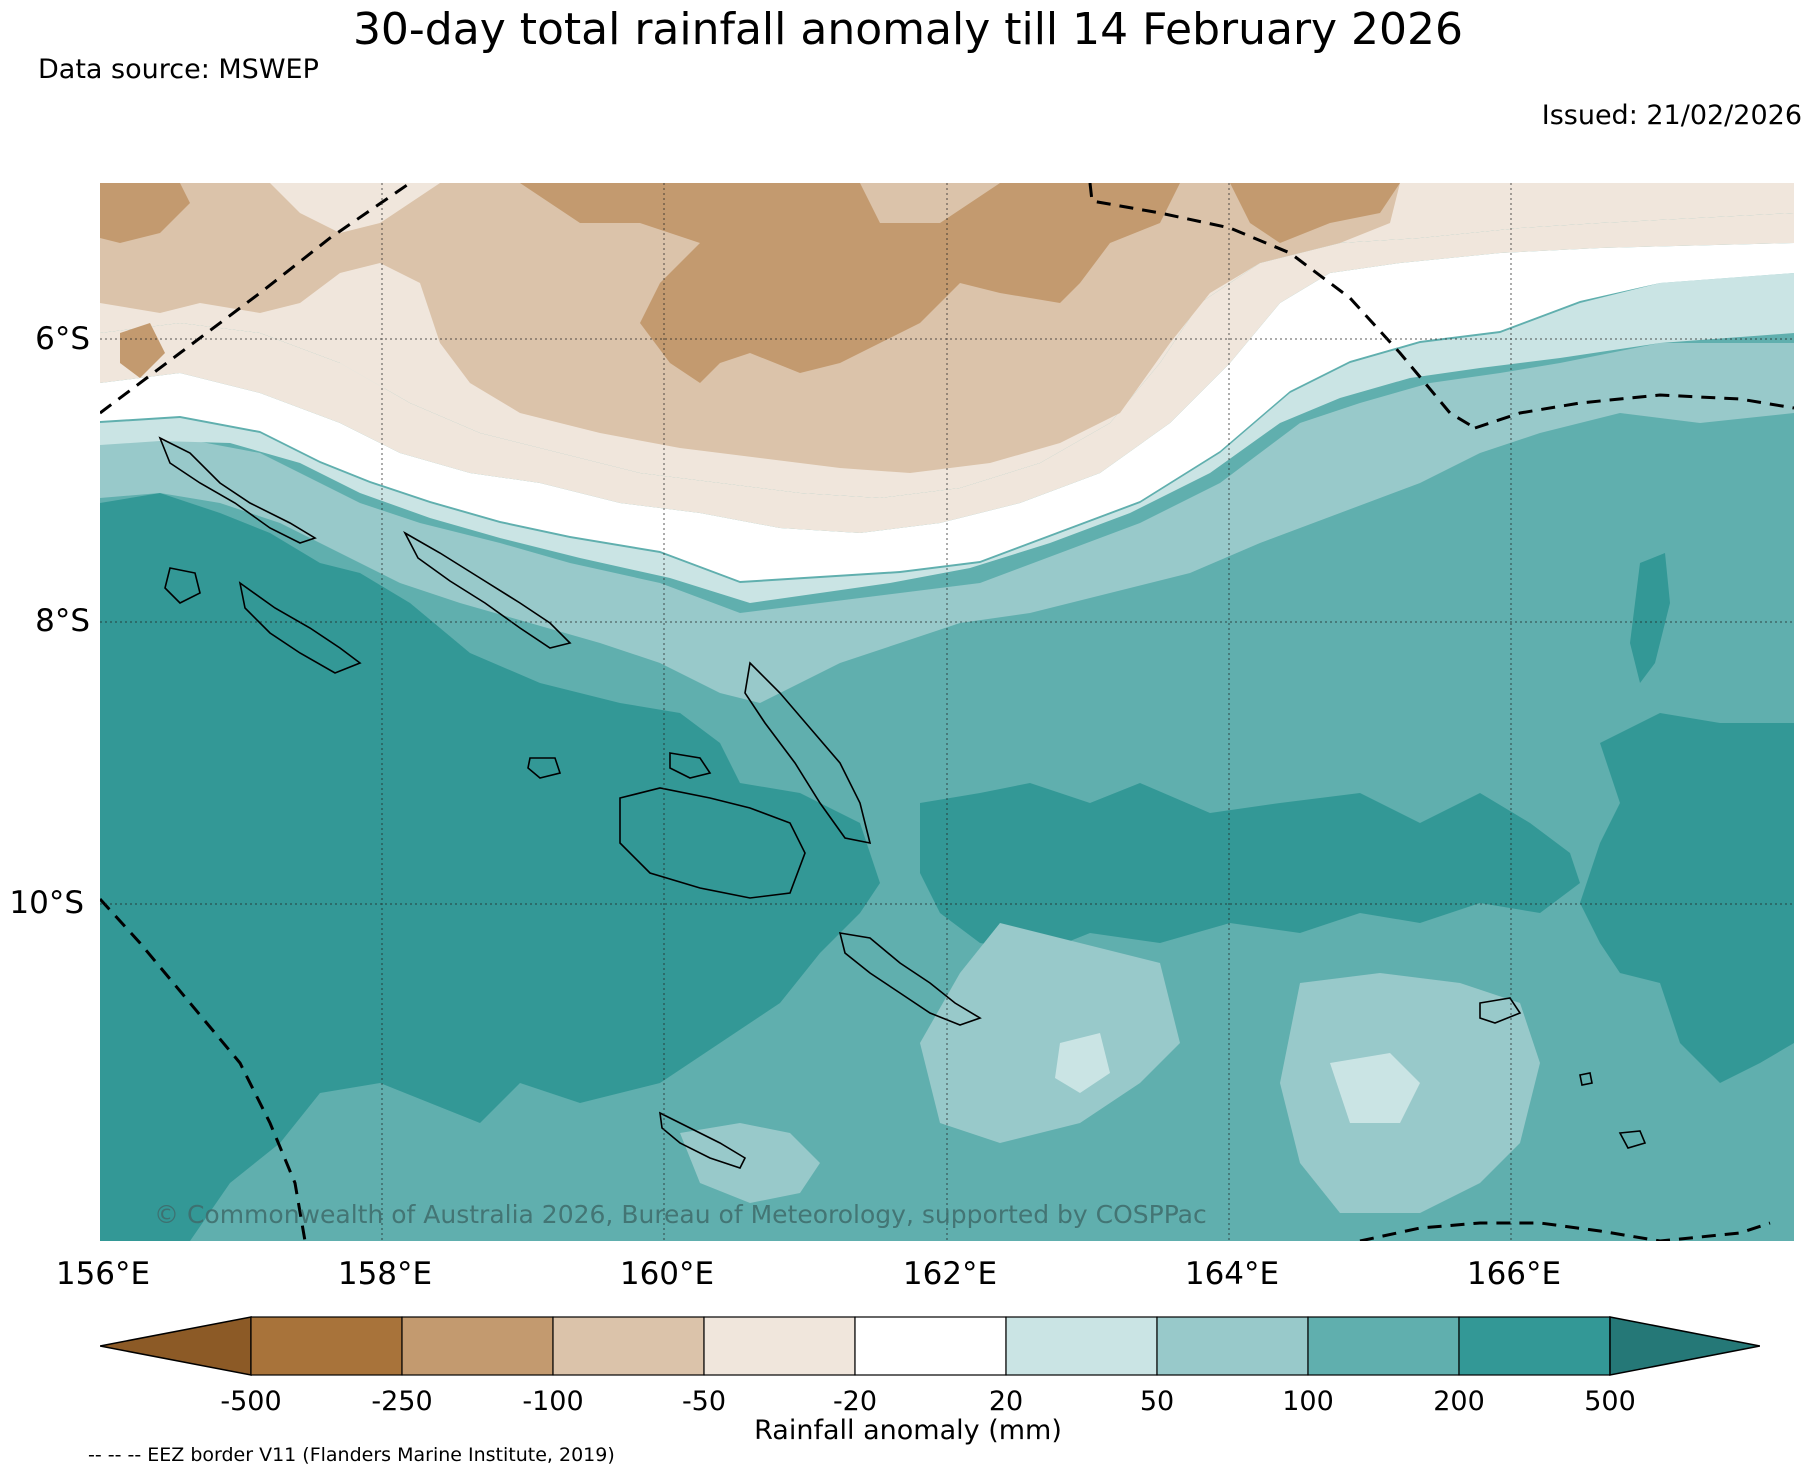  What do you see at coordinates (950, 1274) in the screenshot?
I see `lon-label-162e: 162°E` at bounding box center [950, 1274].